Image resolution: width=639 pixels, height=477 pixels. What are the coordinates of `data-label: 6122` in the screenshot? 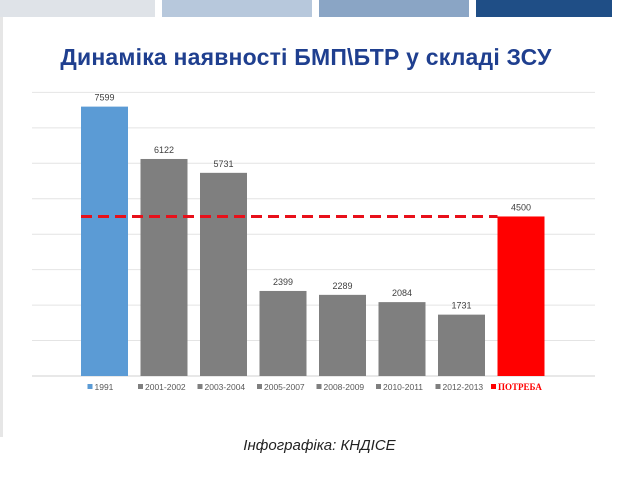 It's located at (164, 150).